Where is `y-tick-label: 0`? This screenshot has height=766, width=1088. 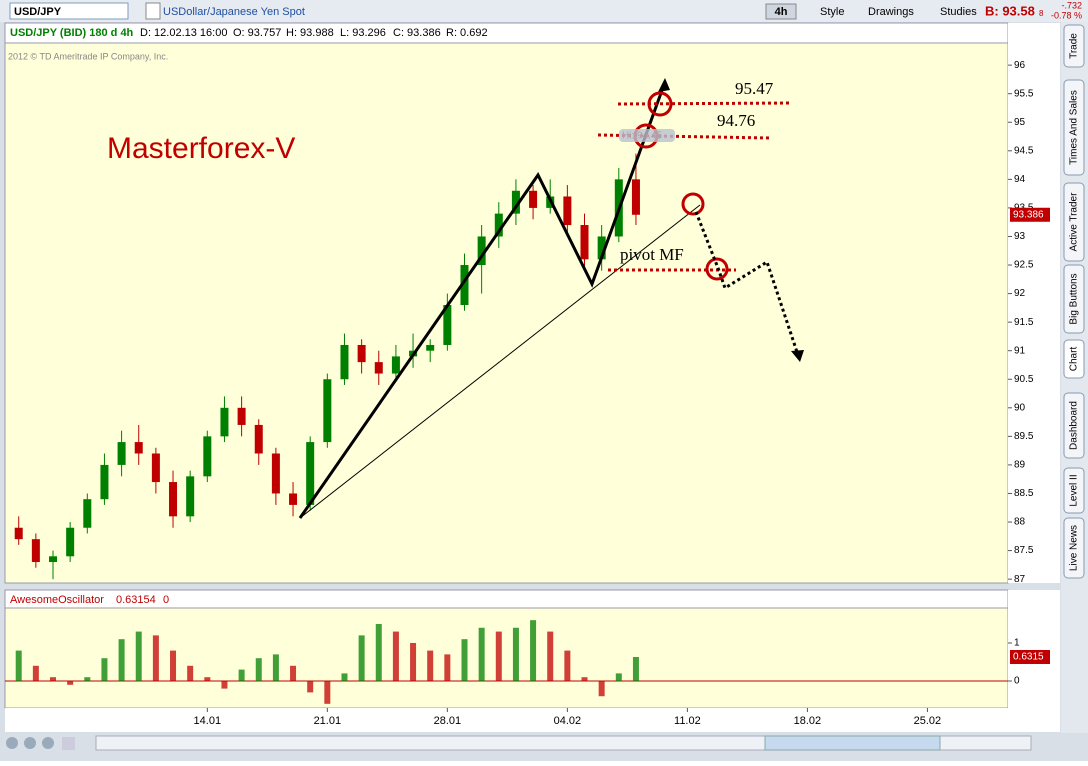 y-tick-label: 0 is located at coordinates (1017, 681).